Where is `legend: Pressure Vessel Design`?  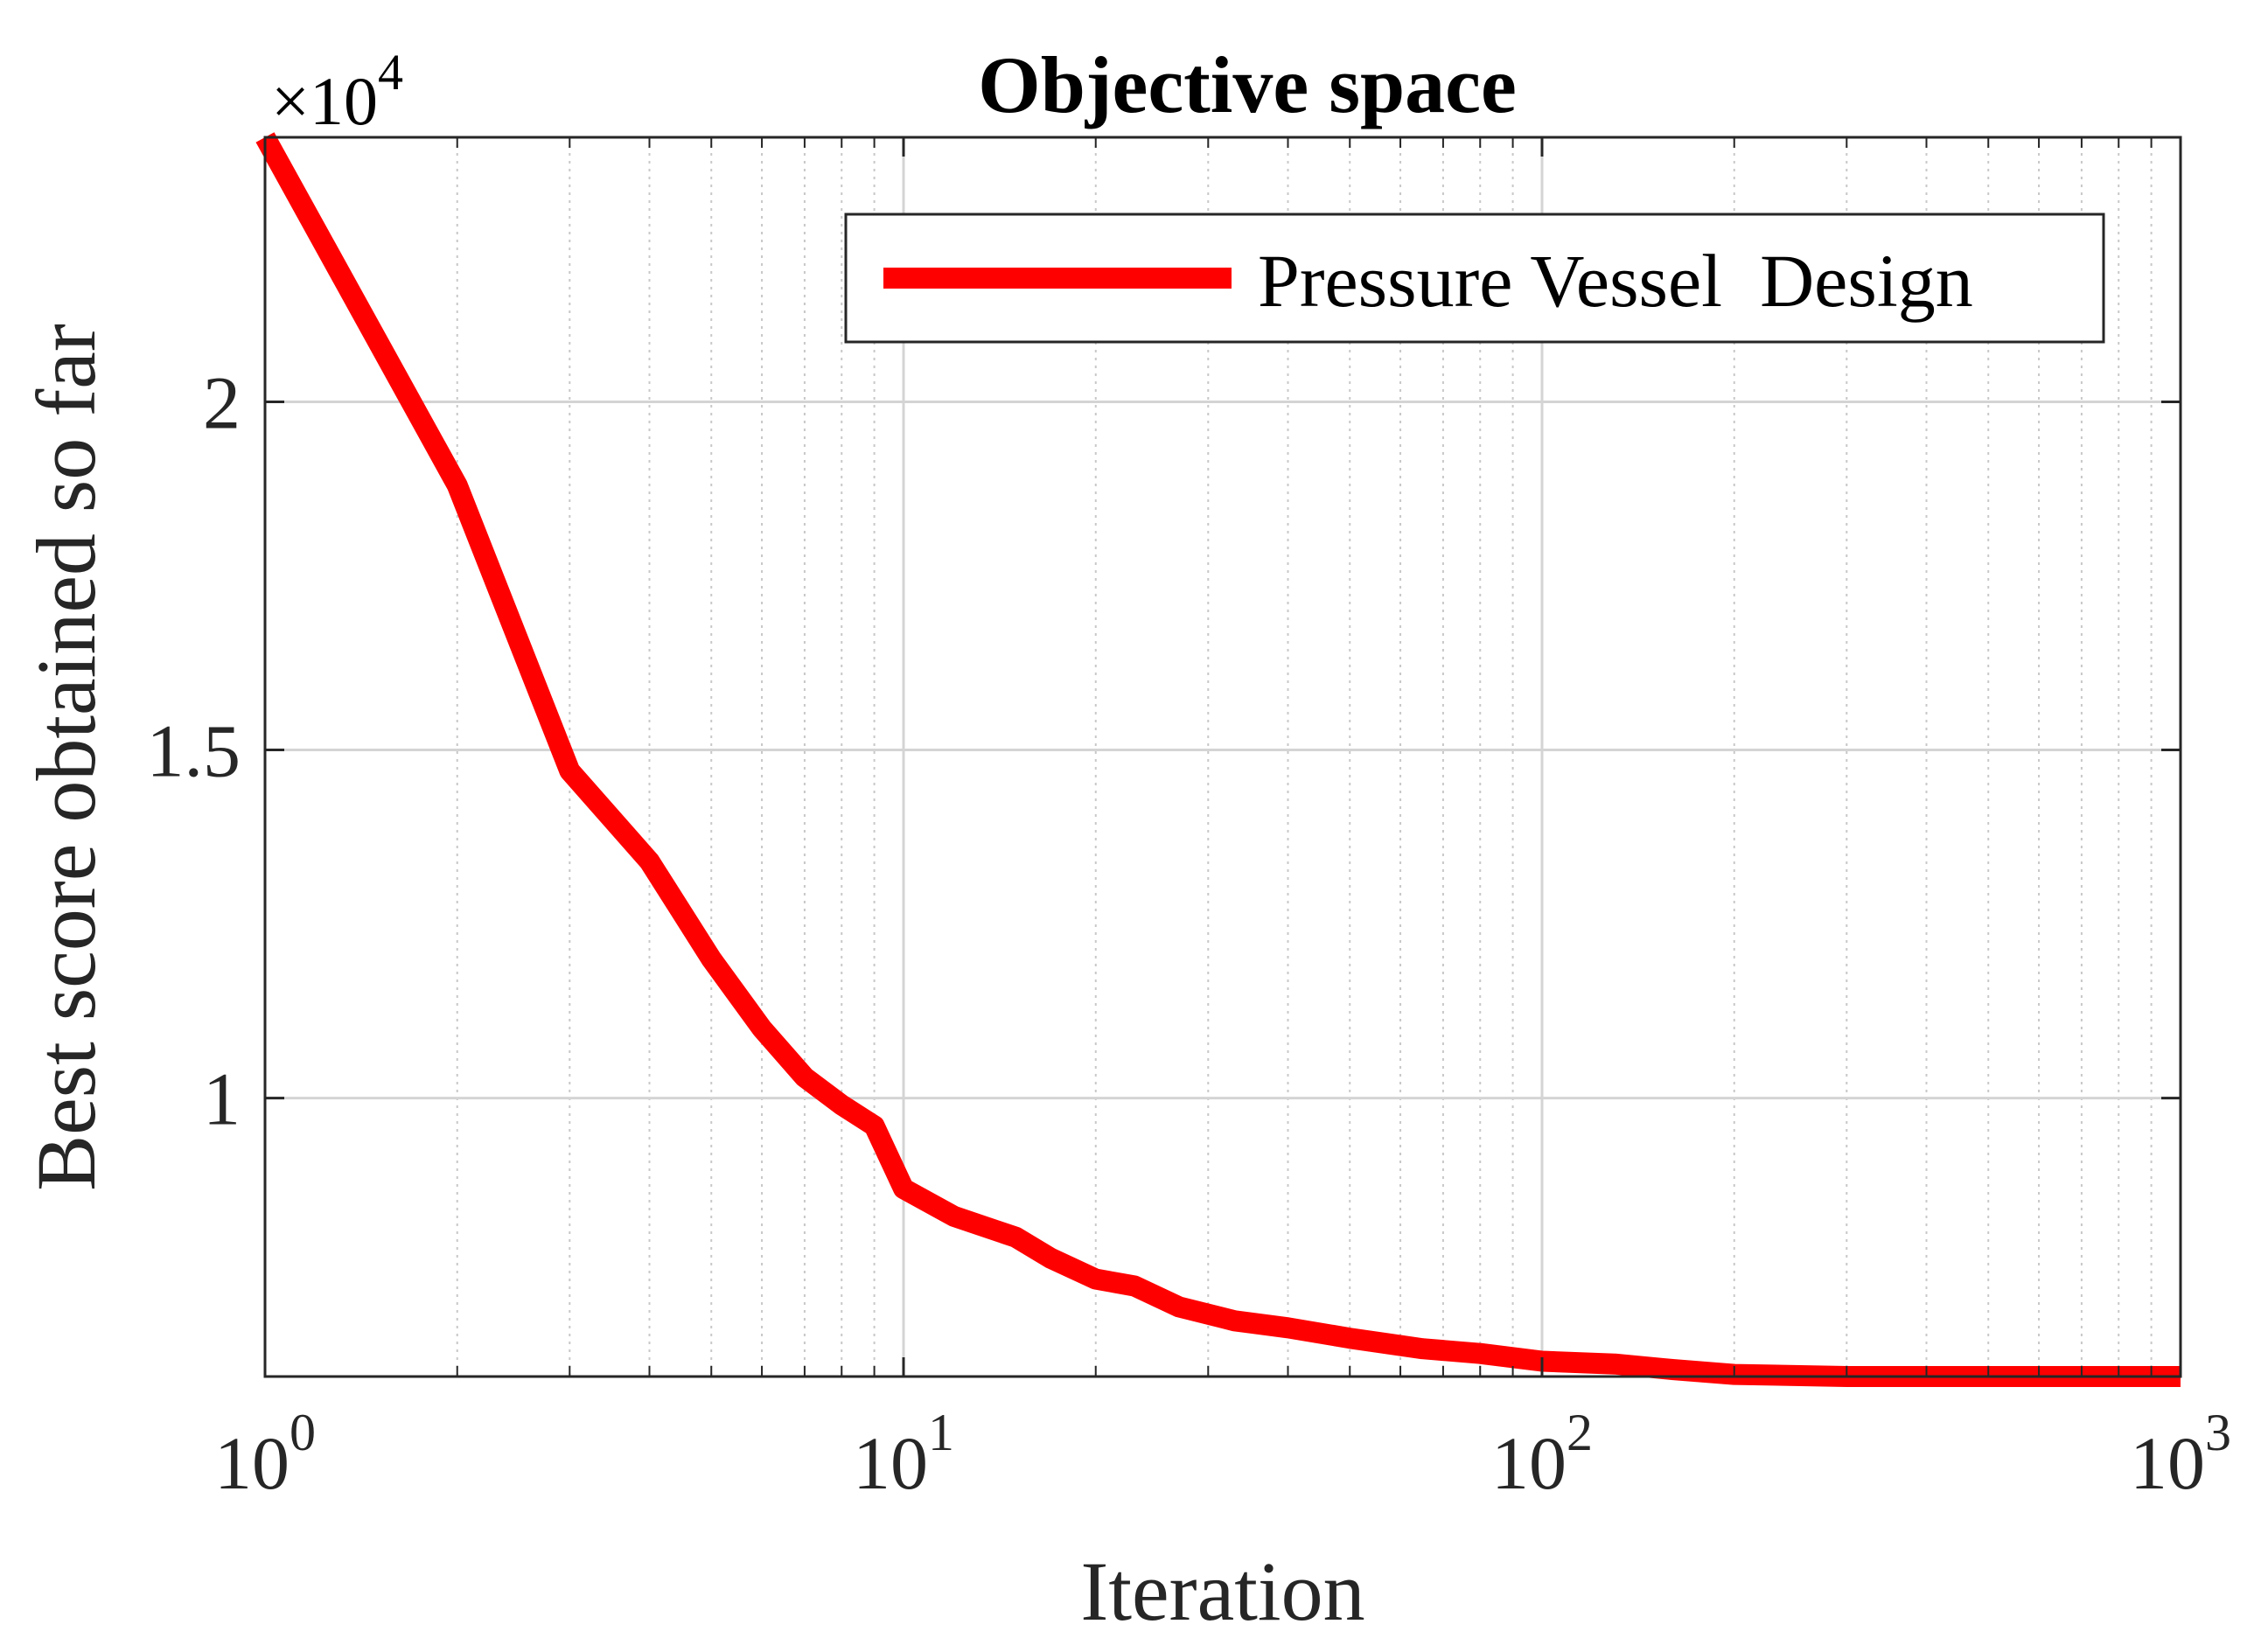
legend: Pressure Vessel Design is located at coordinates (1474, 278).